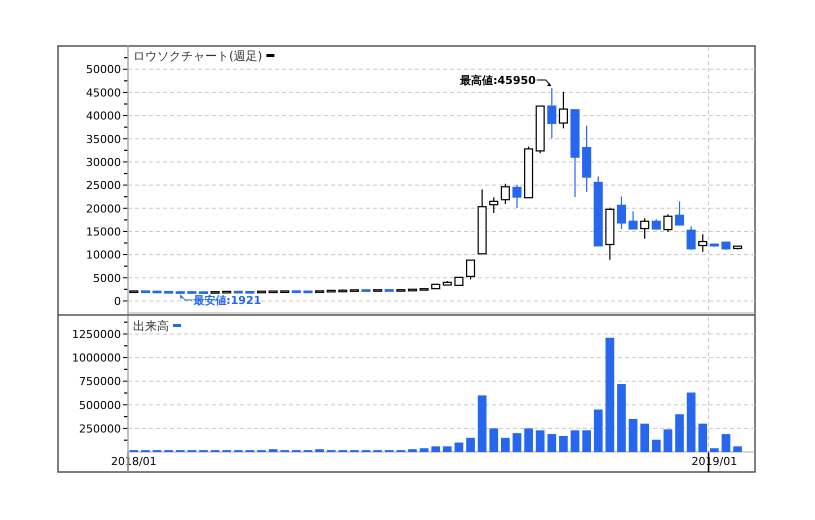 This screenshot has width=815, height=520. What do you see at coordinates (103, 93) in the screenshot?
I see `y-tick-label: 45000` at bounding box center [103, 93].